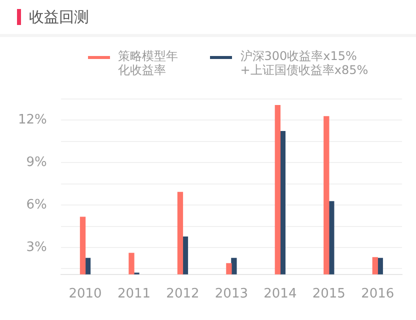  What do you see at coordinates (36, 247) in the screenshot?
I see `y-tick-label: 3%` at bounding box center [36, 247].